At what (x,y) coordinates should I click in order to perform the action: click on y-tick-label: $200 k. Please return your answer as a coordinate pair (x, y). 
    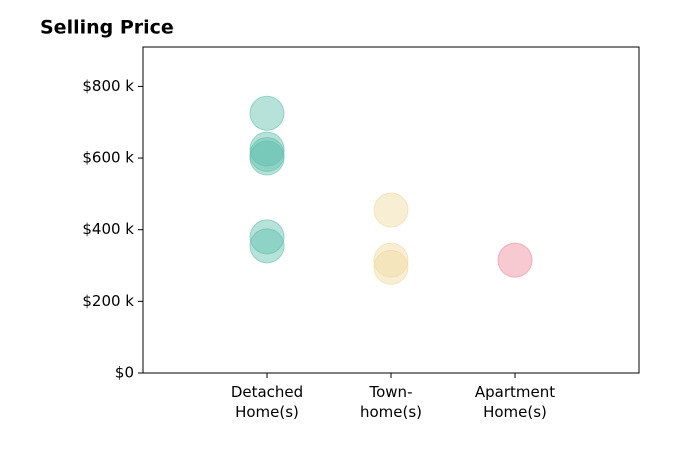
    Looking at the image, I should click on (108, 301).